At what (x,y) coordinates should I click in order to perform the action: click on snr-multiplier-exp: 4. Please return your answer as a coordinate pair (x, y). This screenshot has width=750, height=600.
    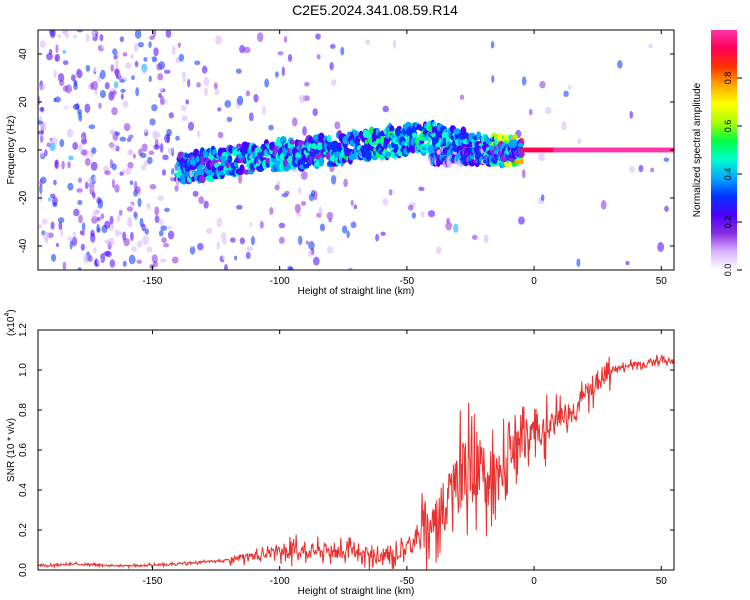
    Looking at the image, I should click on (7, 315).